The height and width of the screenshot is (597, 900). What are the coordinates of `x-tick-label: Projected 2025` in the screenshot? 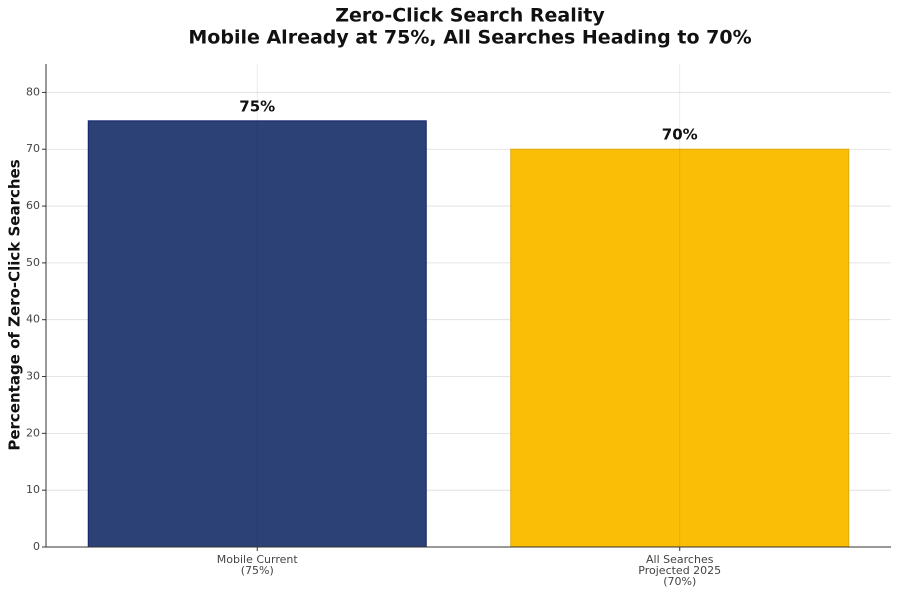 It's located at (679, 570).